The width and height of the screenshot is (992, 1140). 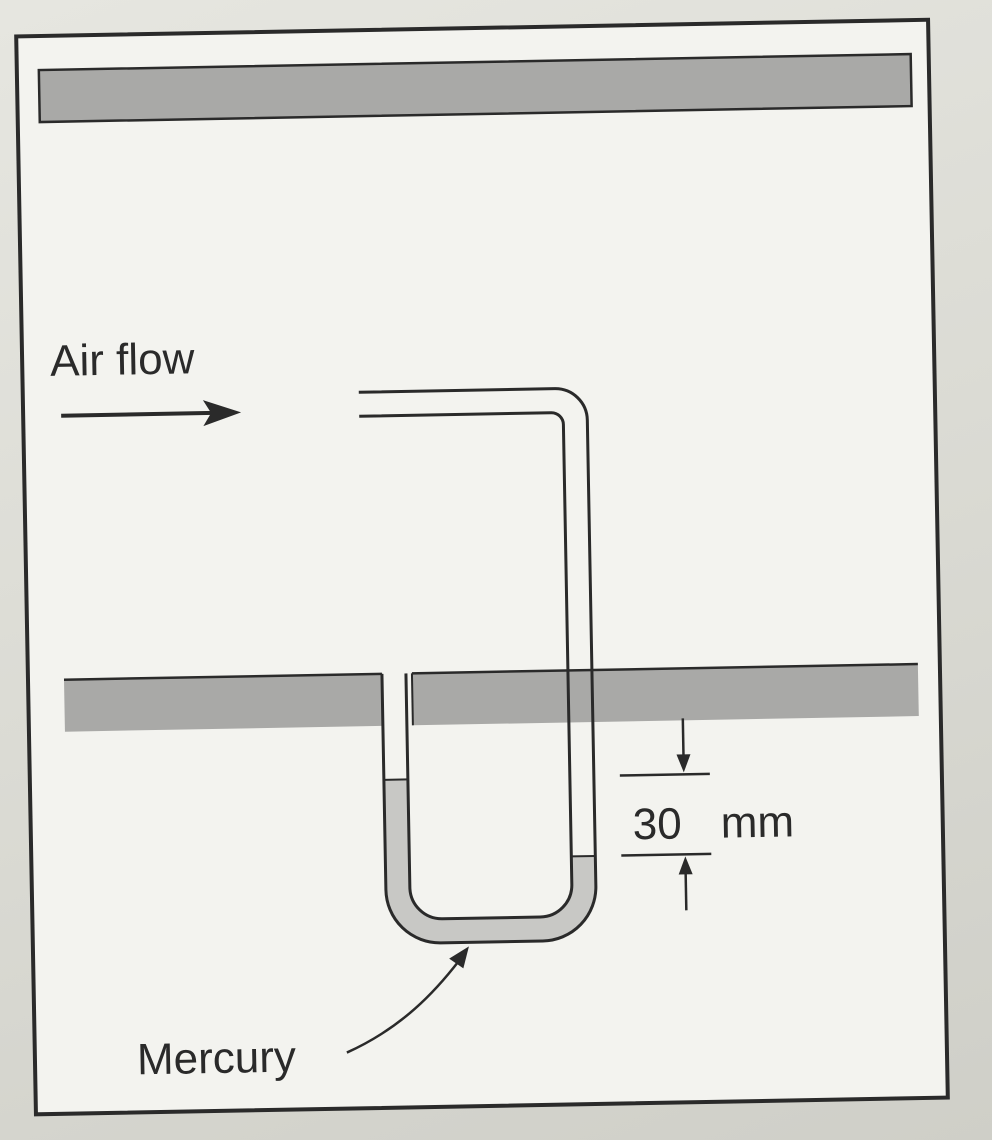 I want to click on height-unit: mm, so click(x=757, y=822).